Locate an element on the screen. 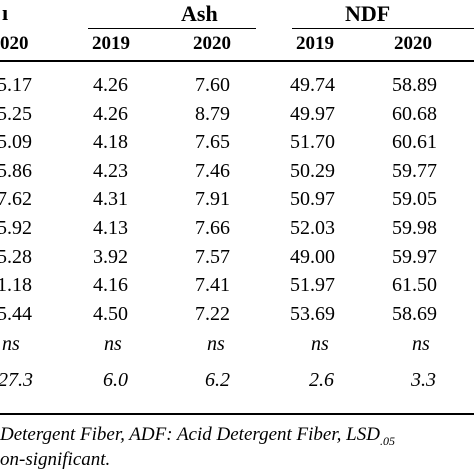  table-cell: 58.69 is located at coordinates (414, 313).